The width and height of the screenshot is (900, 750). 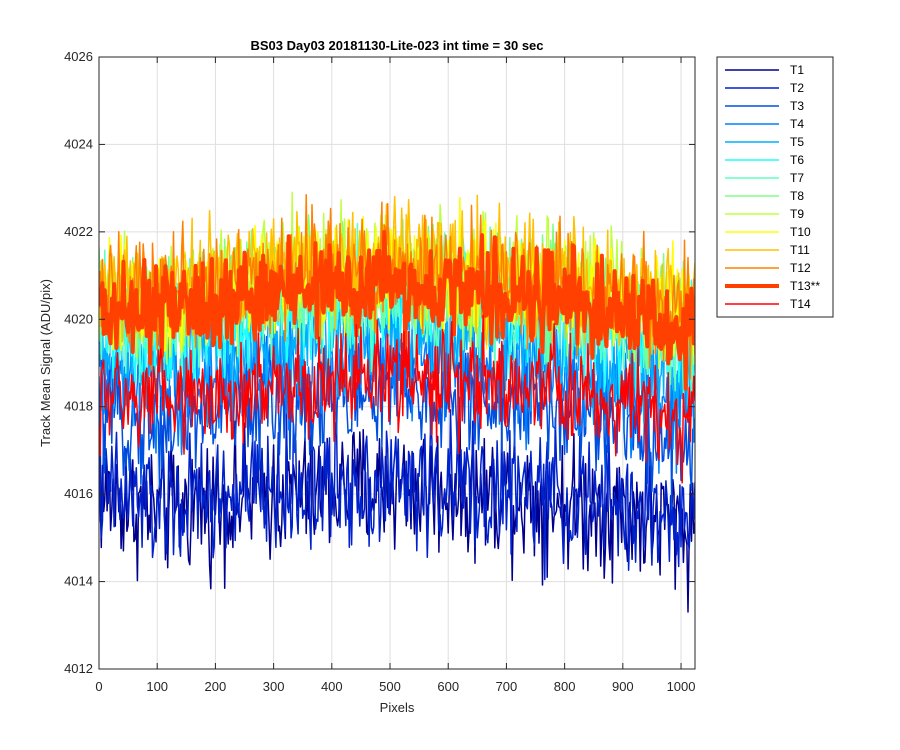 What do you see at coordinates (390, 686) in the screenshot?
I see `x-tick-label: 500` at bounding box center [390, 686].